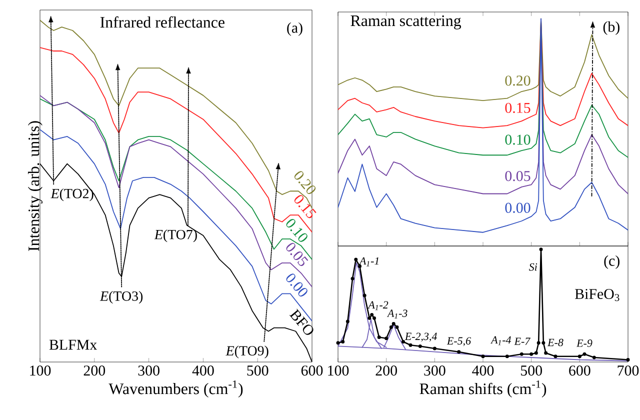  What do you see at coordinates (522, 341) in the screenshot?
I see `annotation: E-7` at bounding box center [522, 341].